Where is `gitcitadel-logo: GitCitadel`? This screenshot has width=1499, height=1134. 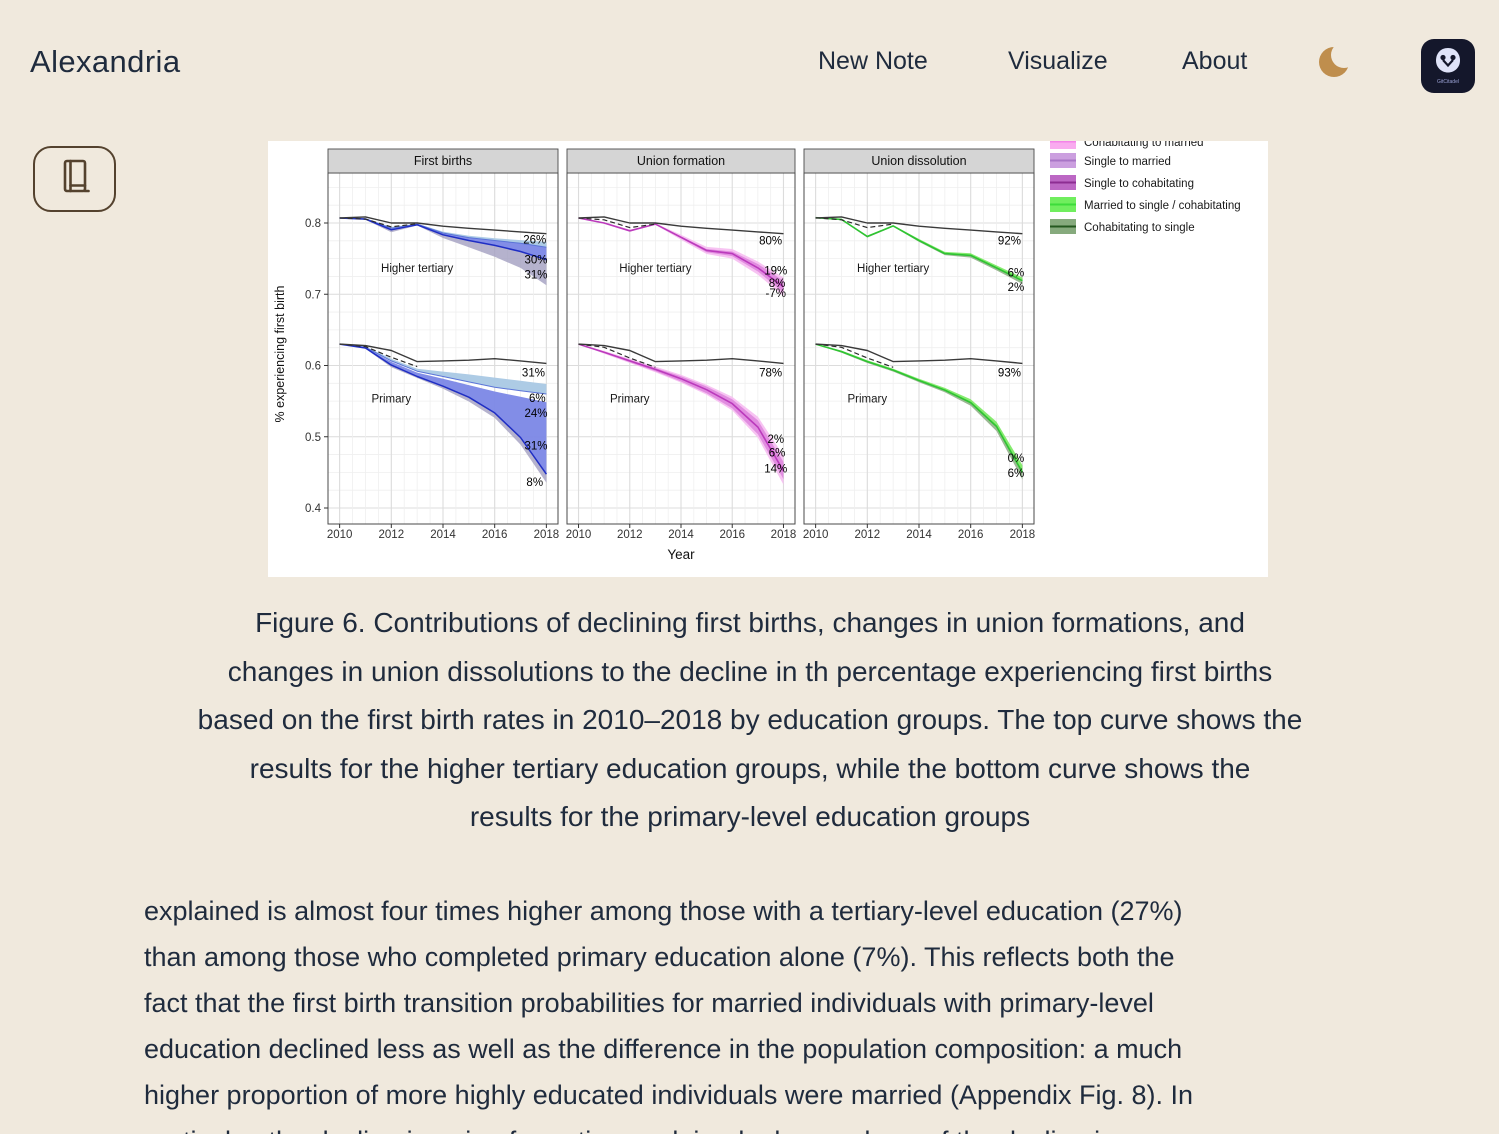
gitcitadel-logo: GitCitadel is located at coordinates (1448, 66).